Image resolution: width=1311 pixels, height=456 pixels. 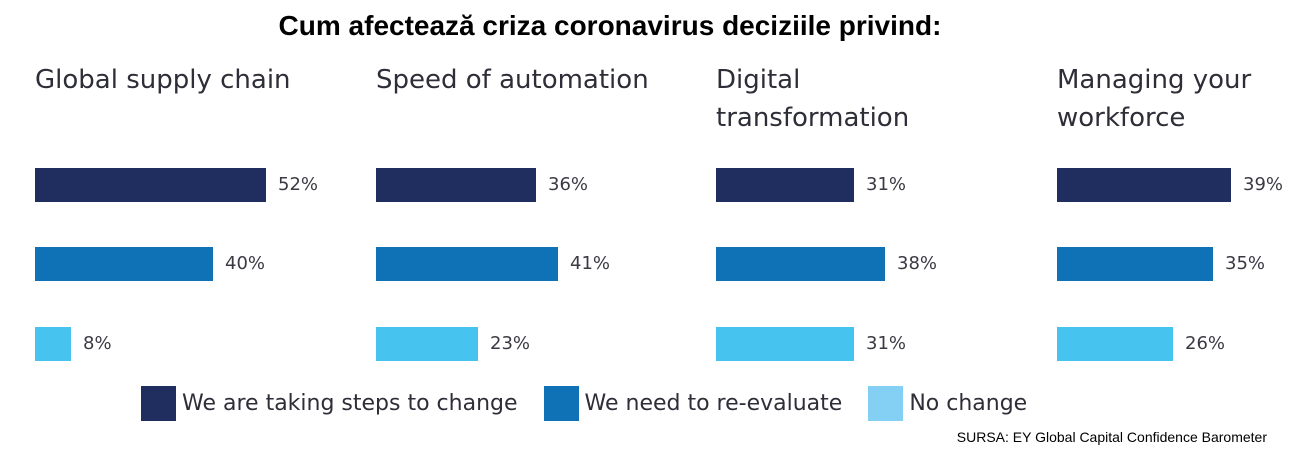 I want to click on panel-title-digital-transformation: Digital transformation, so click(x=813, y=99).